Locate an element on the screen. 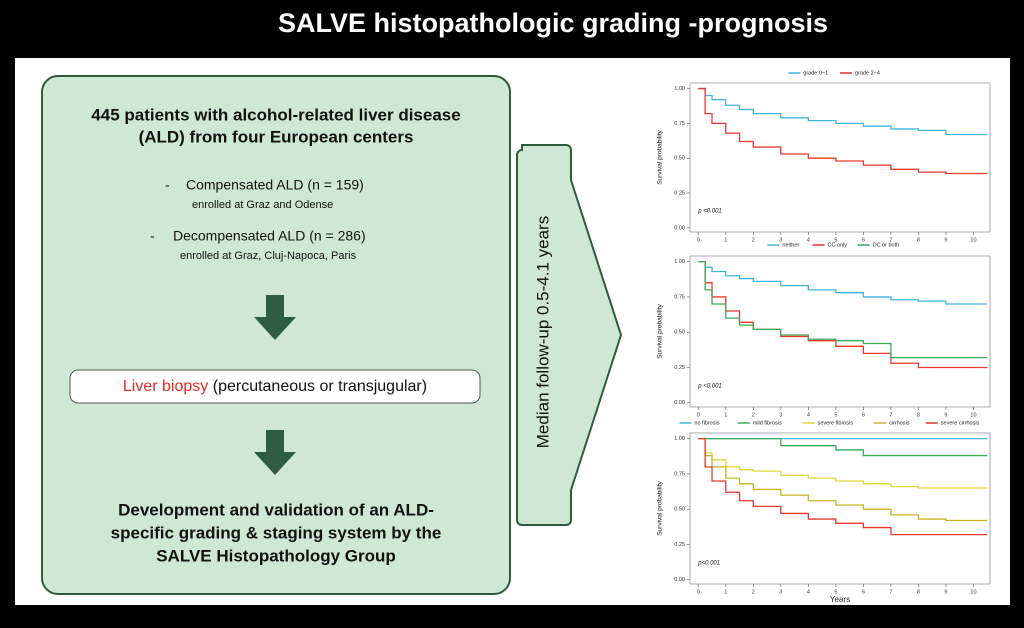 This screenshot has height=628, width=1024. item-sub: enrolled at Graz, Cluj-Napoca, Paris is located at coordinates (268, 256).